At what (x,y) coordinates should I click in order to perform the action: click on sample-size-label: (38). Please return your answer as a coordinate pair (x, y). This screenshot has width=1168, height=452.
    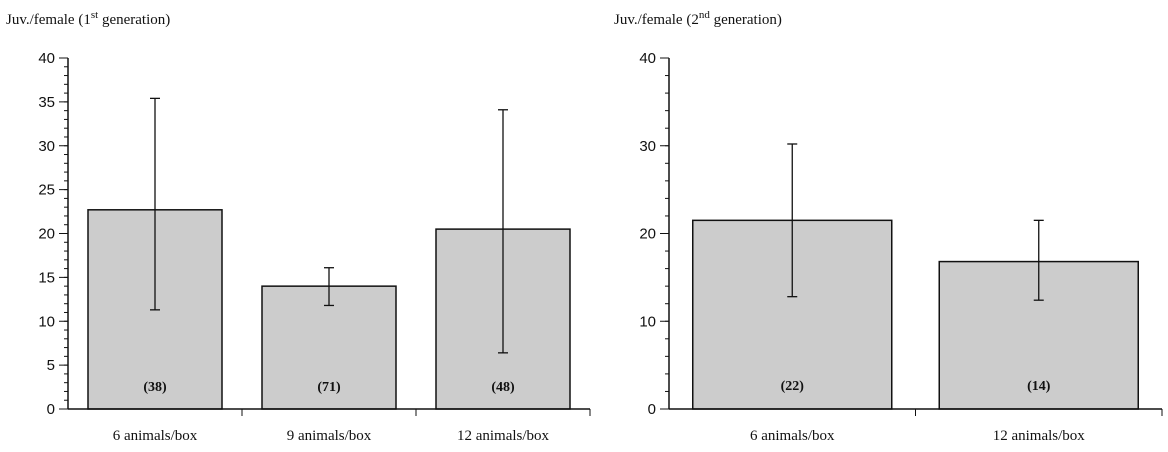
    Looking at the image, I should click on (155, 387).